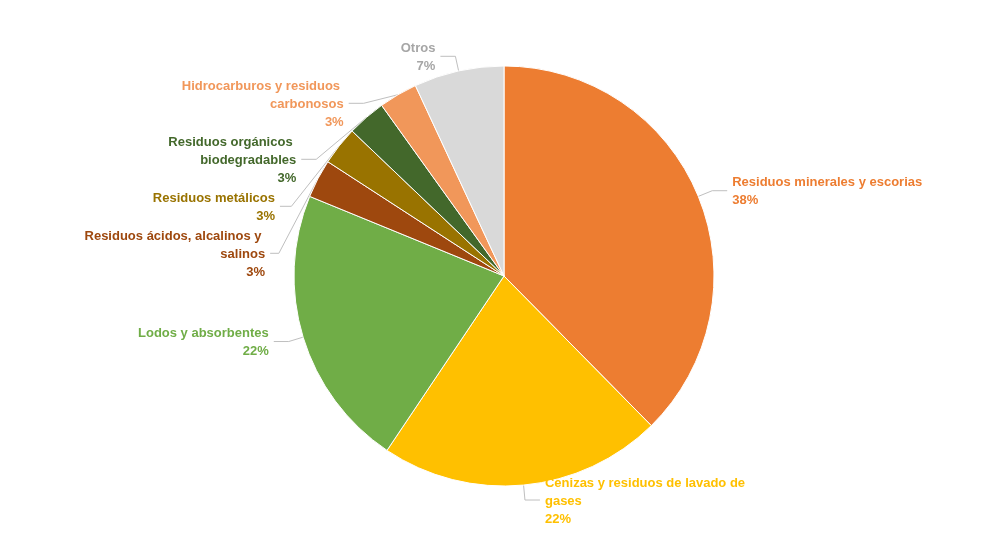 The width and height of the screenshot is (1008, 552). What do you see at coordinates (426, 65) in the screenshot?
I see `data-label: 7%` at bounding box center [426, 65].